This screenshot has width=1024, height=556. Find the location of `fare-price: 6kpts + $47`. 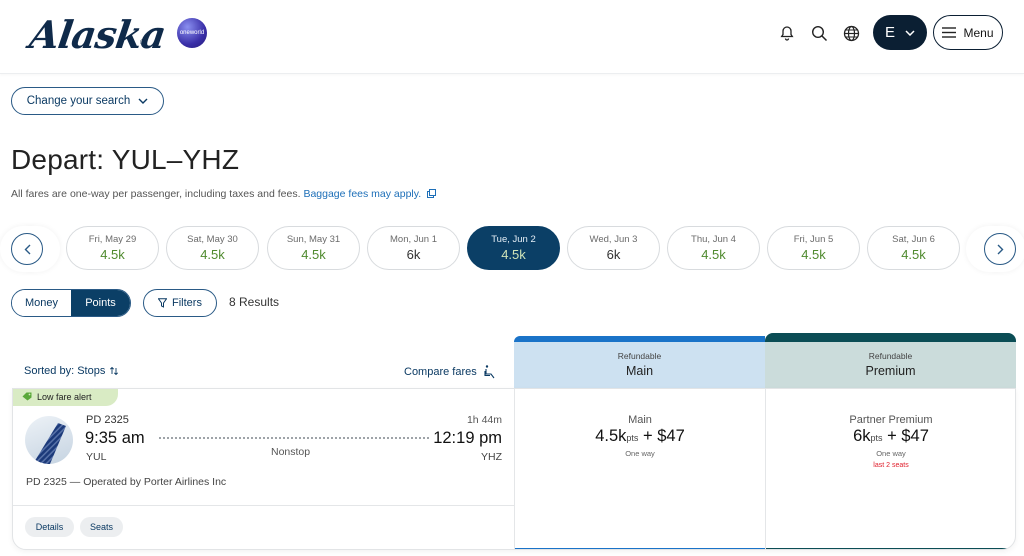

fare-price: 6kpts + $47 is located at coordinates (891, 436).